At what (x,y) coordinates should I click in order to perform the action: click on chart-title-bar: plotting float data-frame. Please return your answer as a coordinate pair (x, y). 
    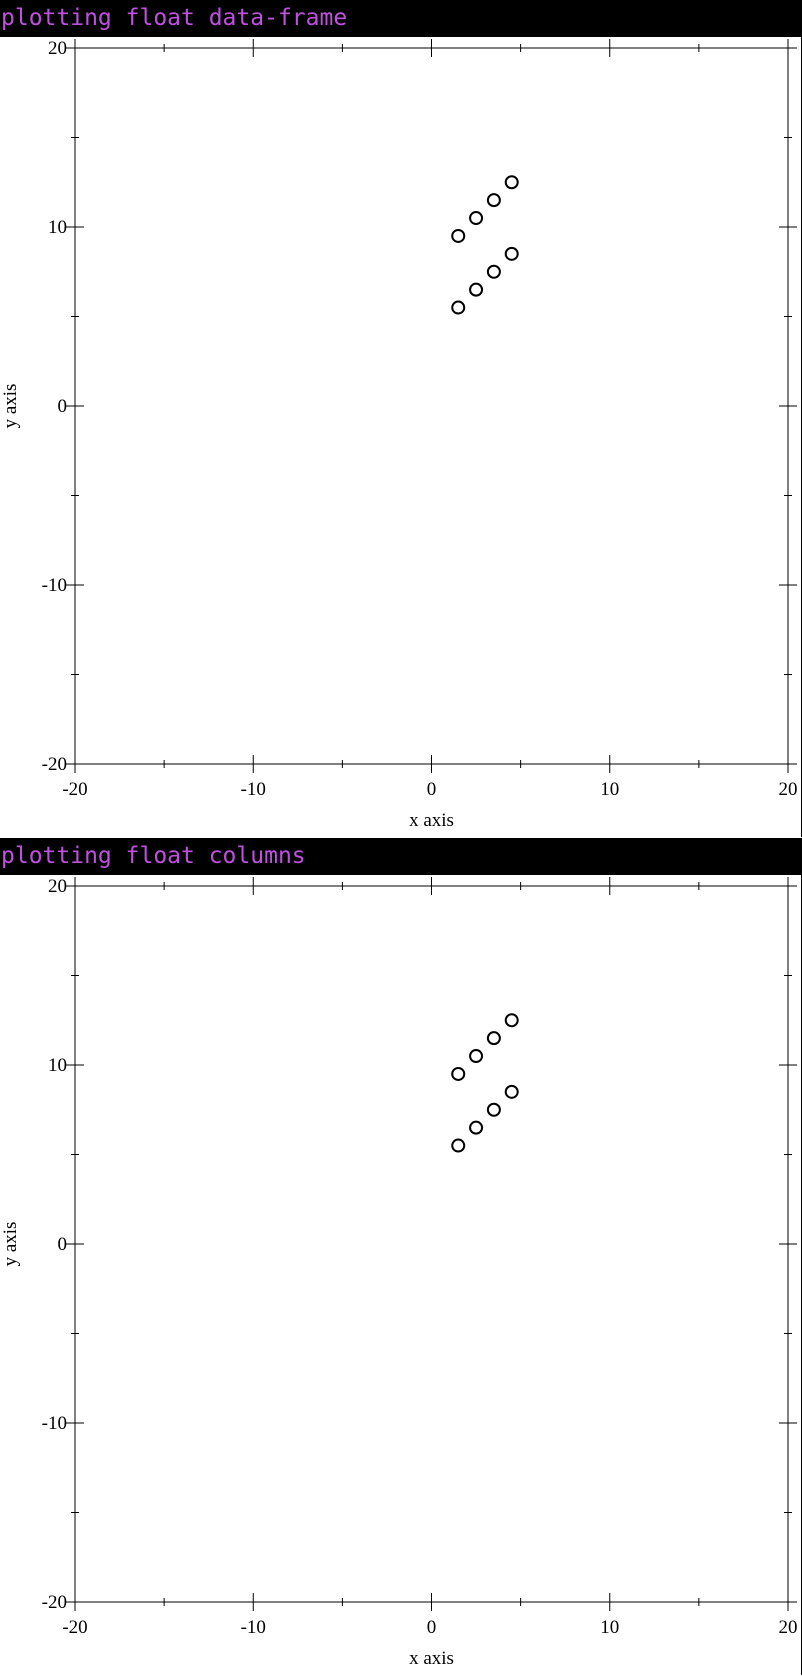
    Looking at the image, I should click on (401, 18).